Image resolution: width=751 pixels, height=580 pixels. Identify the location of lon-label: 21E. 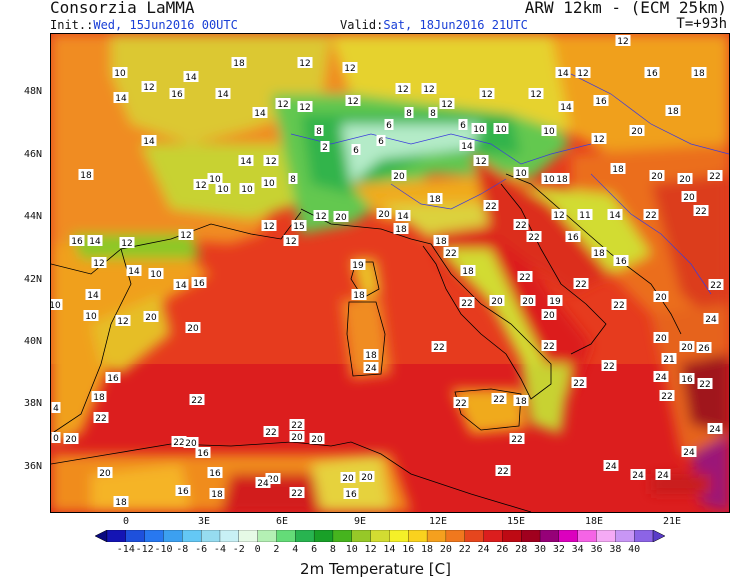
(672, 521).